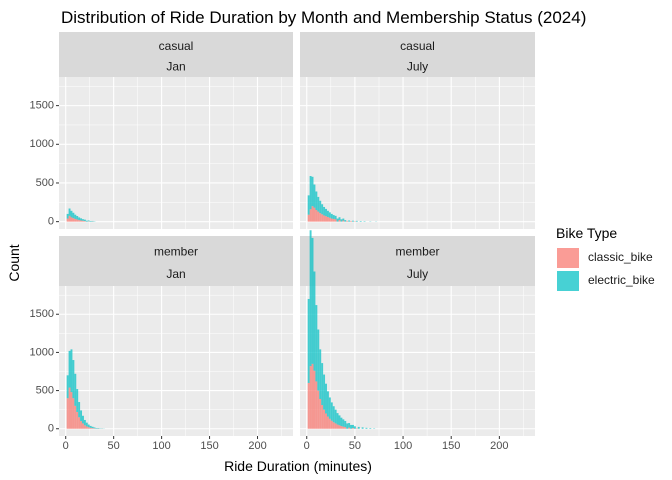 This screenshot has width=672, height=480. I want to click on legend: Bike Type classic_bike electric_bike, so click(605, 258).